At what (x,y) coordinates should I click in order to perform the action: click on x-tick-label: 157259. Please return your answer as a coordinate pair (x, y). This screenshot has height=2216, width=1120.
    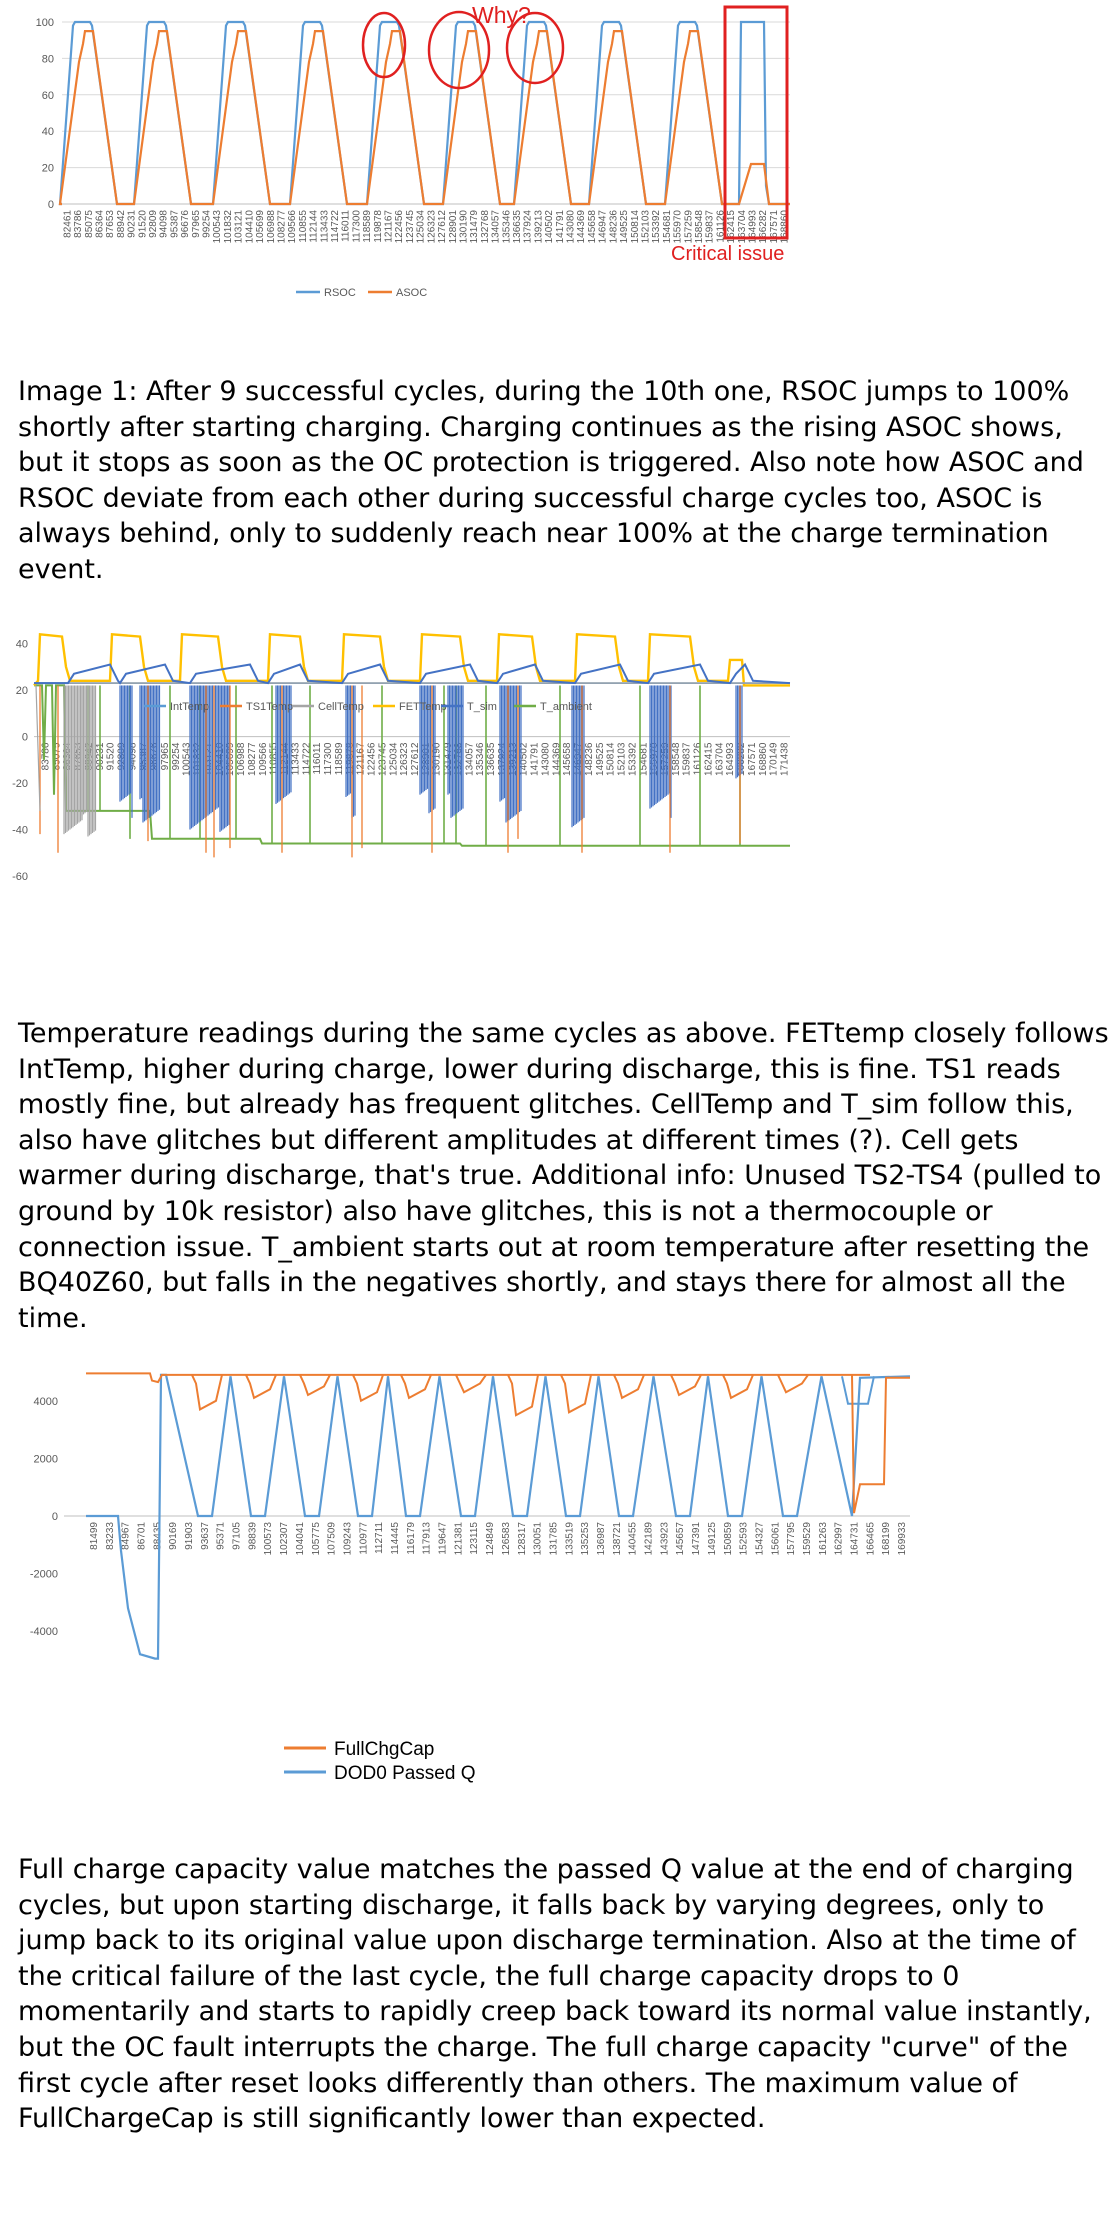
    Looking at the image, I should click on (688, 227).